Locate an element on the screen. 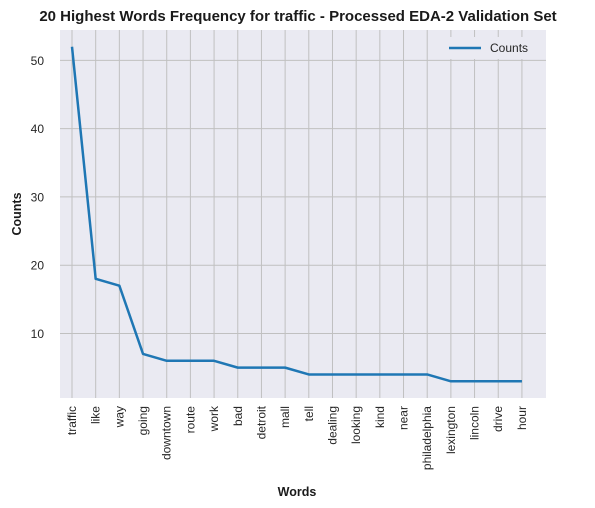 This screenshot has height=508, width=595. legend: Counts is located at coordinates (490, 48).